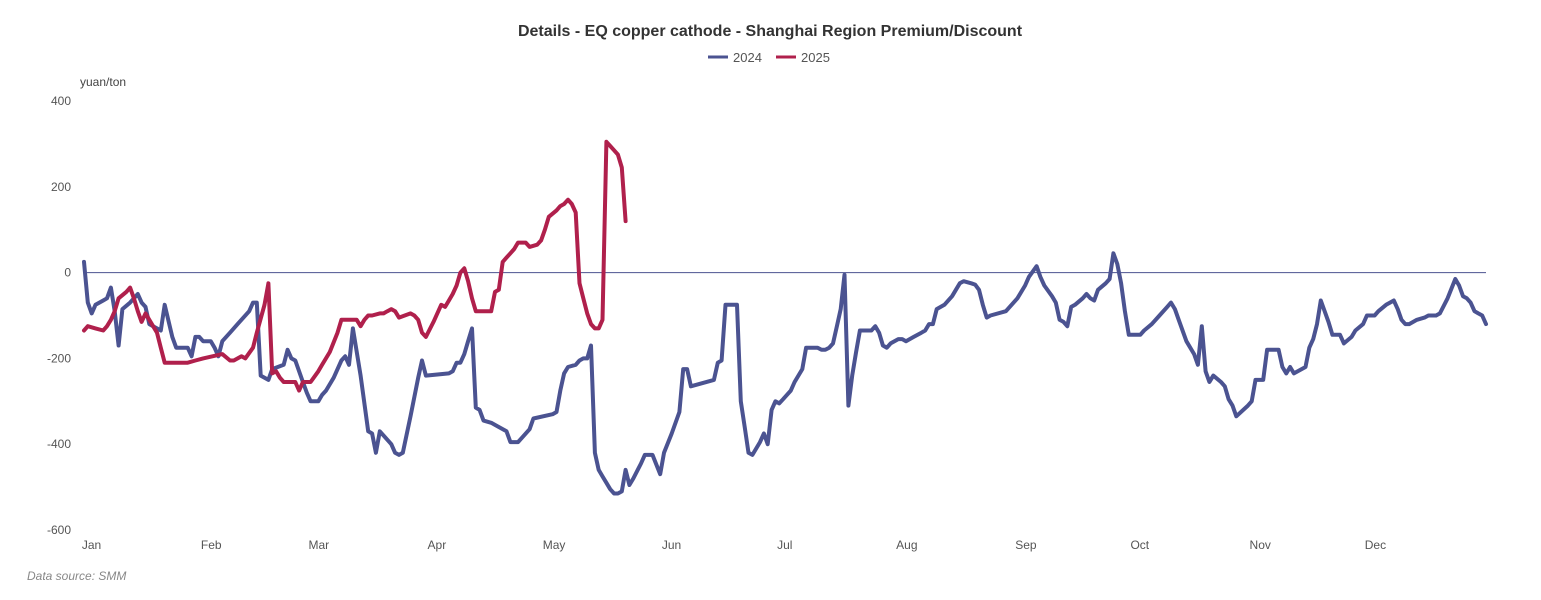 This screenshot has height=600, width=1541. Describe the element at coordinates (211, 545) in the screenshot. I see `x-tick-label: Feb` at that location.